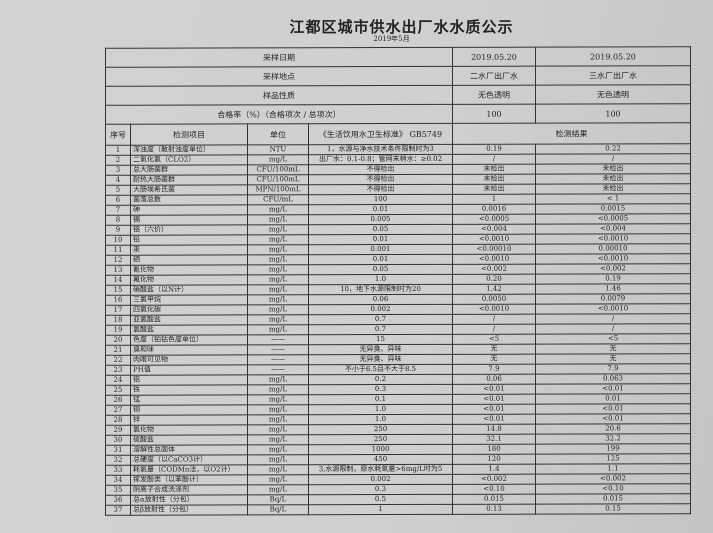  What do you see at coordinates (398, 134) in the screenshot?
I see `column-header-row: 序号 检测项目 单位 《生活饮用水卫生标准》 GB5749 检测结果` at bounding box center [398, 134].